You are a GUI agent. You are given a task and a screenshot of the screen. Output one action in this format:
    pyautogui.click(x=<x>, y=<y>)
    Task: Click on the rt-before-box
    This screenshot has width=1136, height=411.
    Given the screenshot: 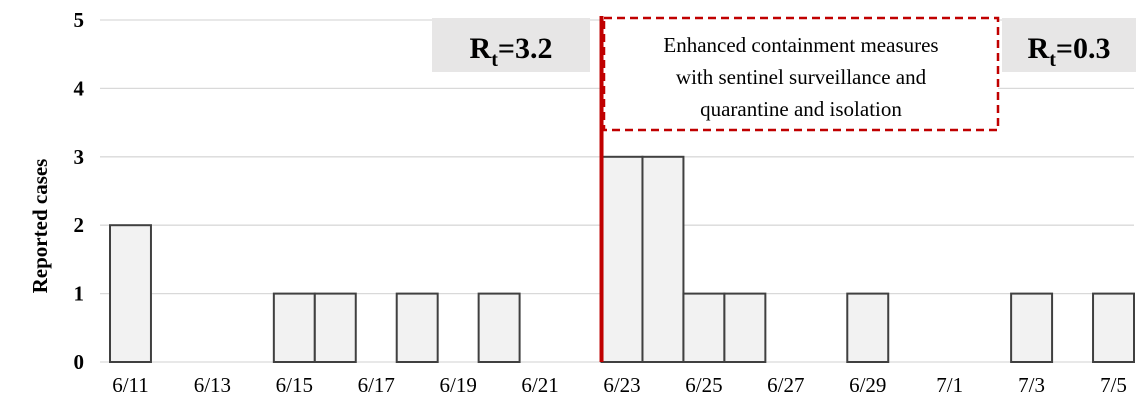 What is the action you would take?
    pyautogui.click(x=511, y=45)
    